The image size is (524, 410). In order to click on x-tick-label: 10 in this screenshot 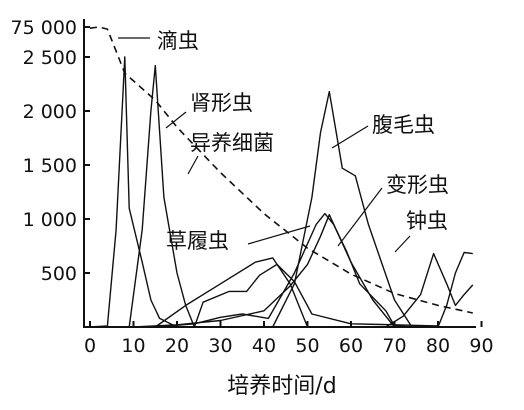, I will do `click(133, 346)`.